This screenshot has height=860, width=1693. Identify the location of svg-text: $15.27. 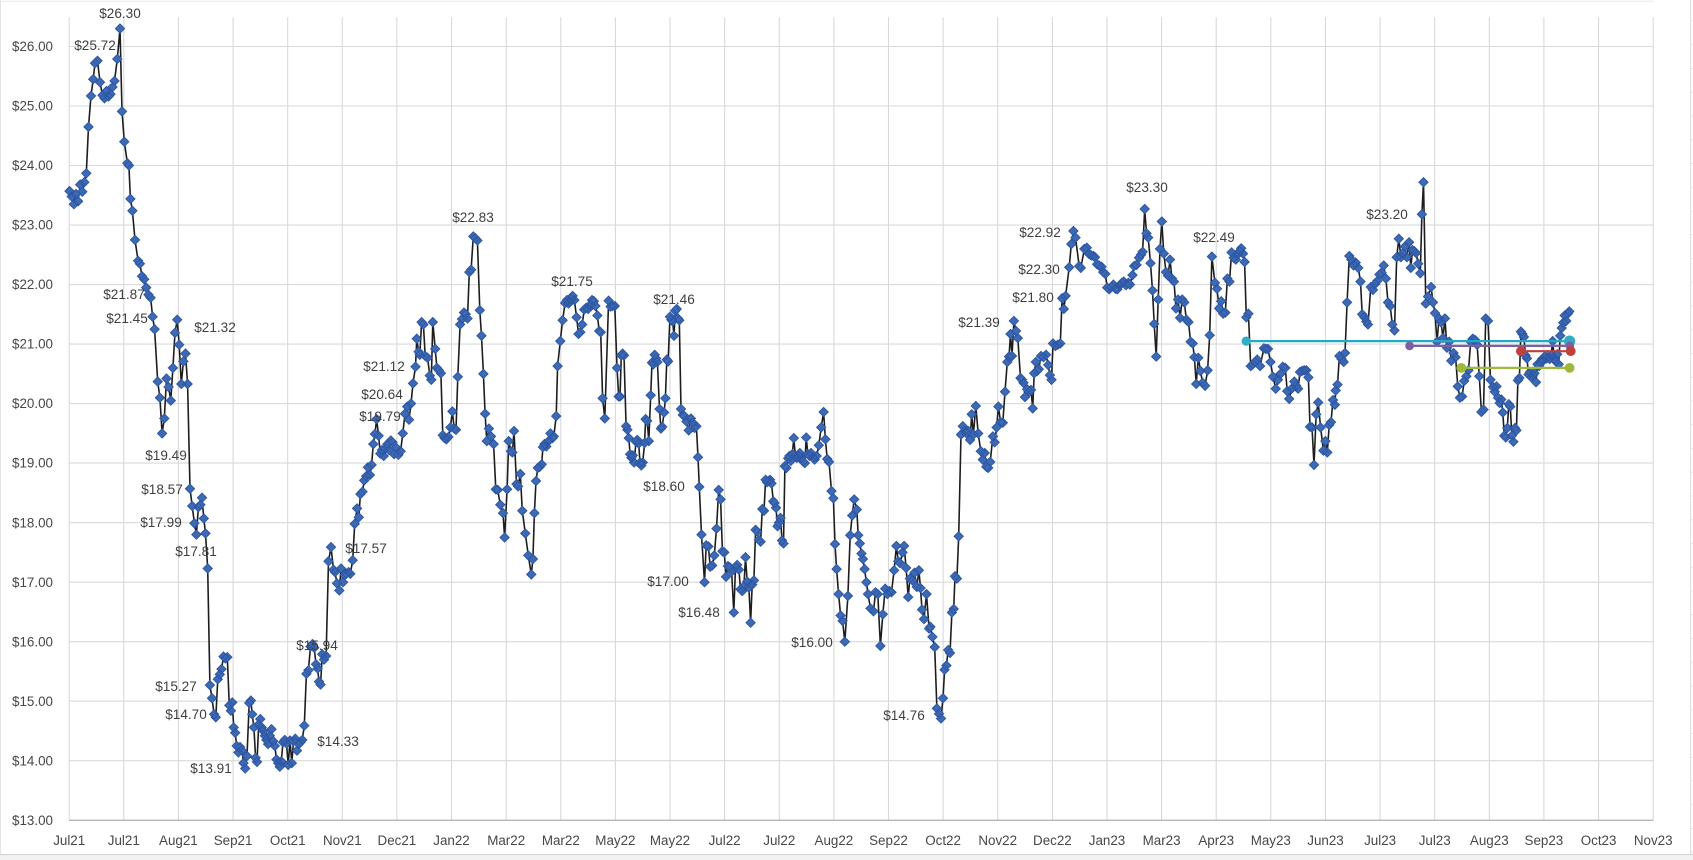
(176, 686).